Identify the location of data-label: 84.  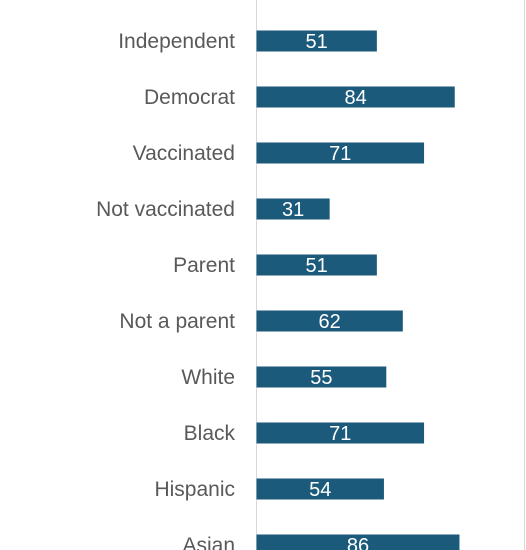
(355, 98).